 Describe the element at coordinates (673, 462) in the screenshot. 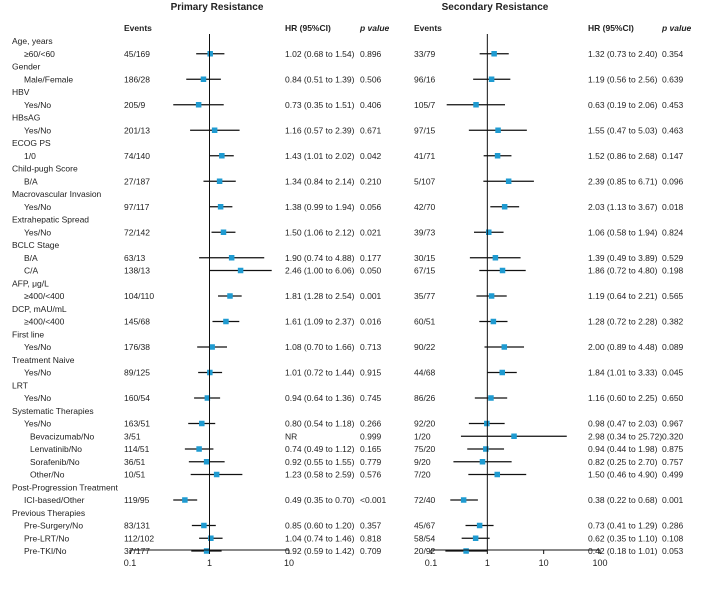

I see `secondary-p-value: 0.757` at that location.